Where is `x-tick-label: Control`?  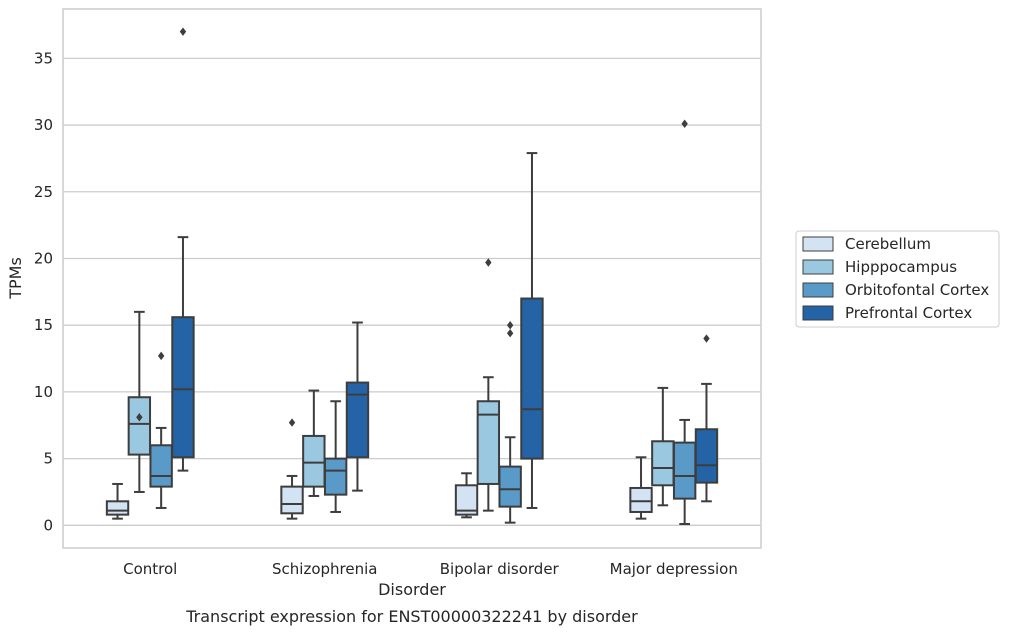
x-tick-label: Control is located at coordinates (150, 569).